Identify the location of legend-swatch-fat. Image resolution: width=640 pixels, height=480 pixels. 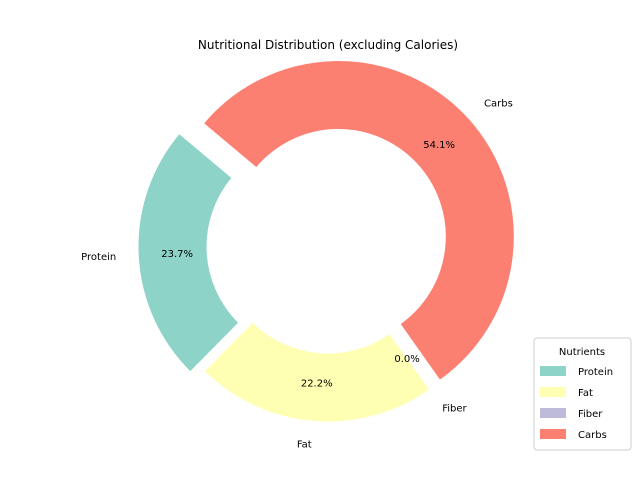
(553, 392).